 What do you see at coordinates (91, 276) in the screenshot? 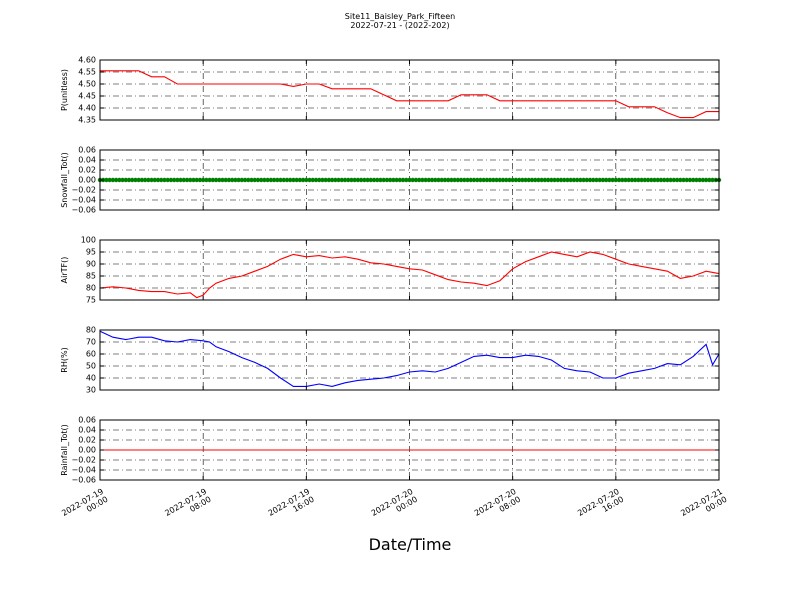
I see `y-tick-label: 85` at bounding box center [91, 276].